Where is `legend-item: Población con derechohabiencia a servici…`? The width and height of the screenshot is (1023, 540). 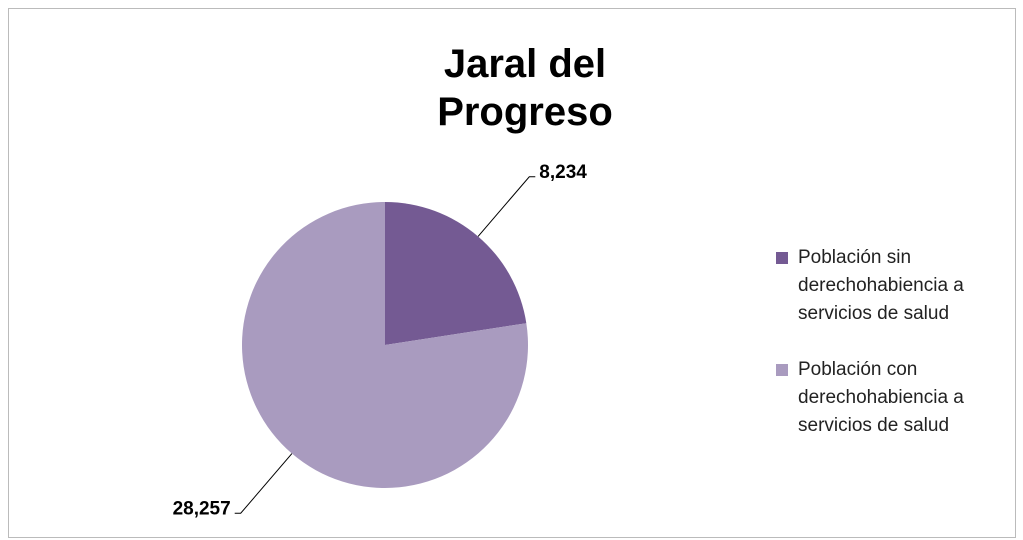
legend-item: Población con derechohabiencia a servici… is located at coordinates (888, 398).